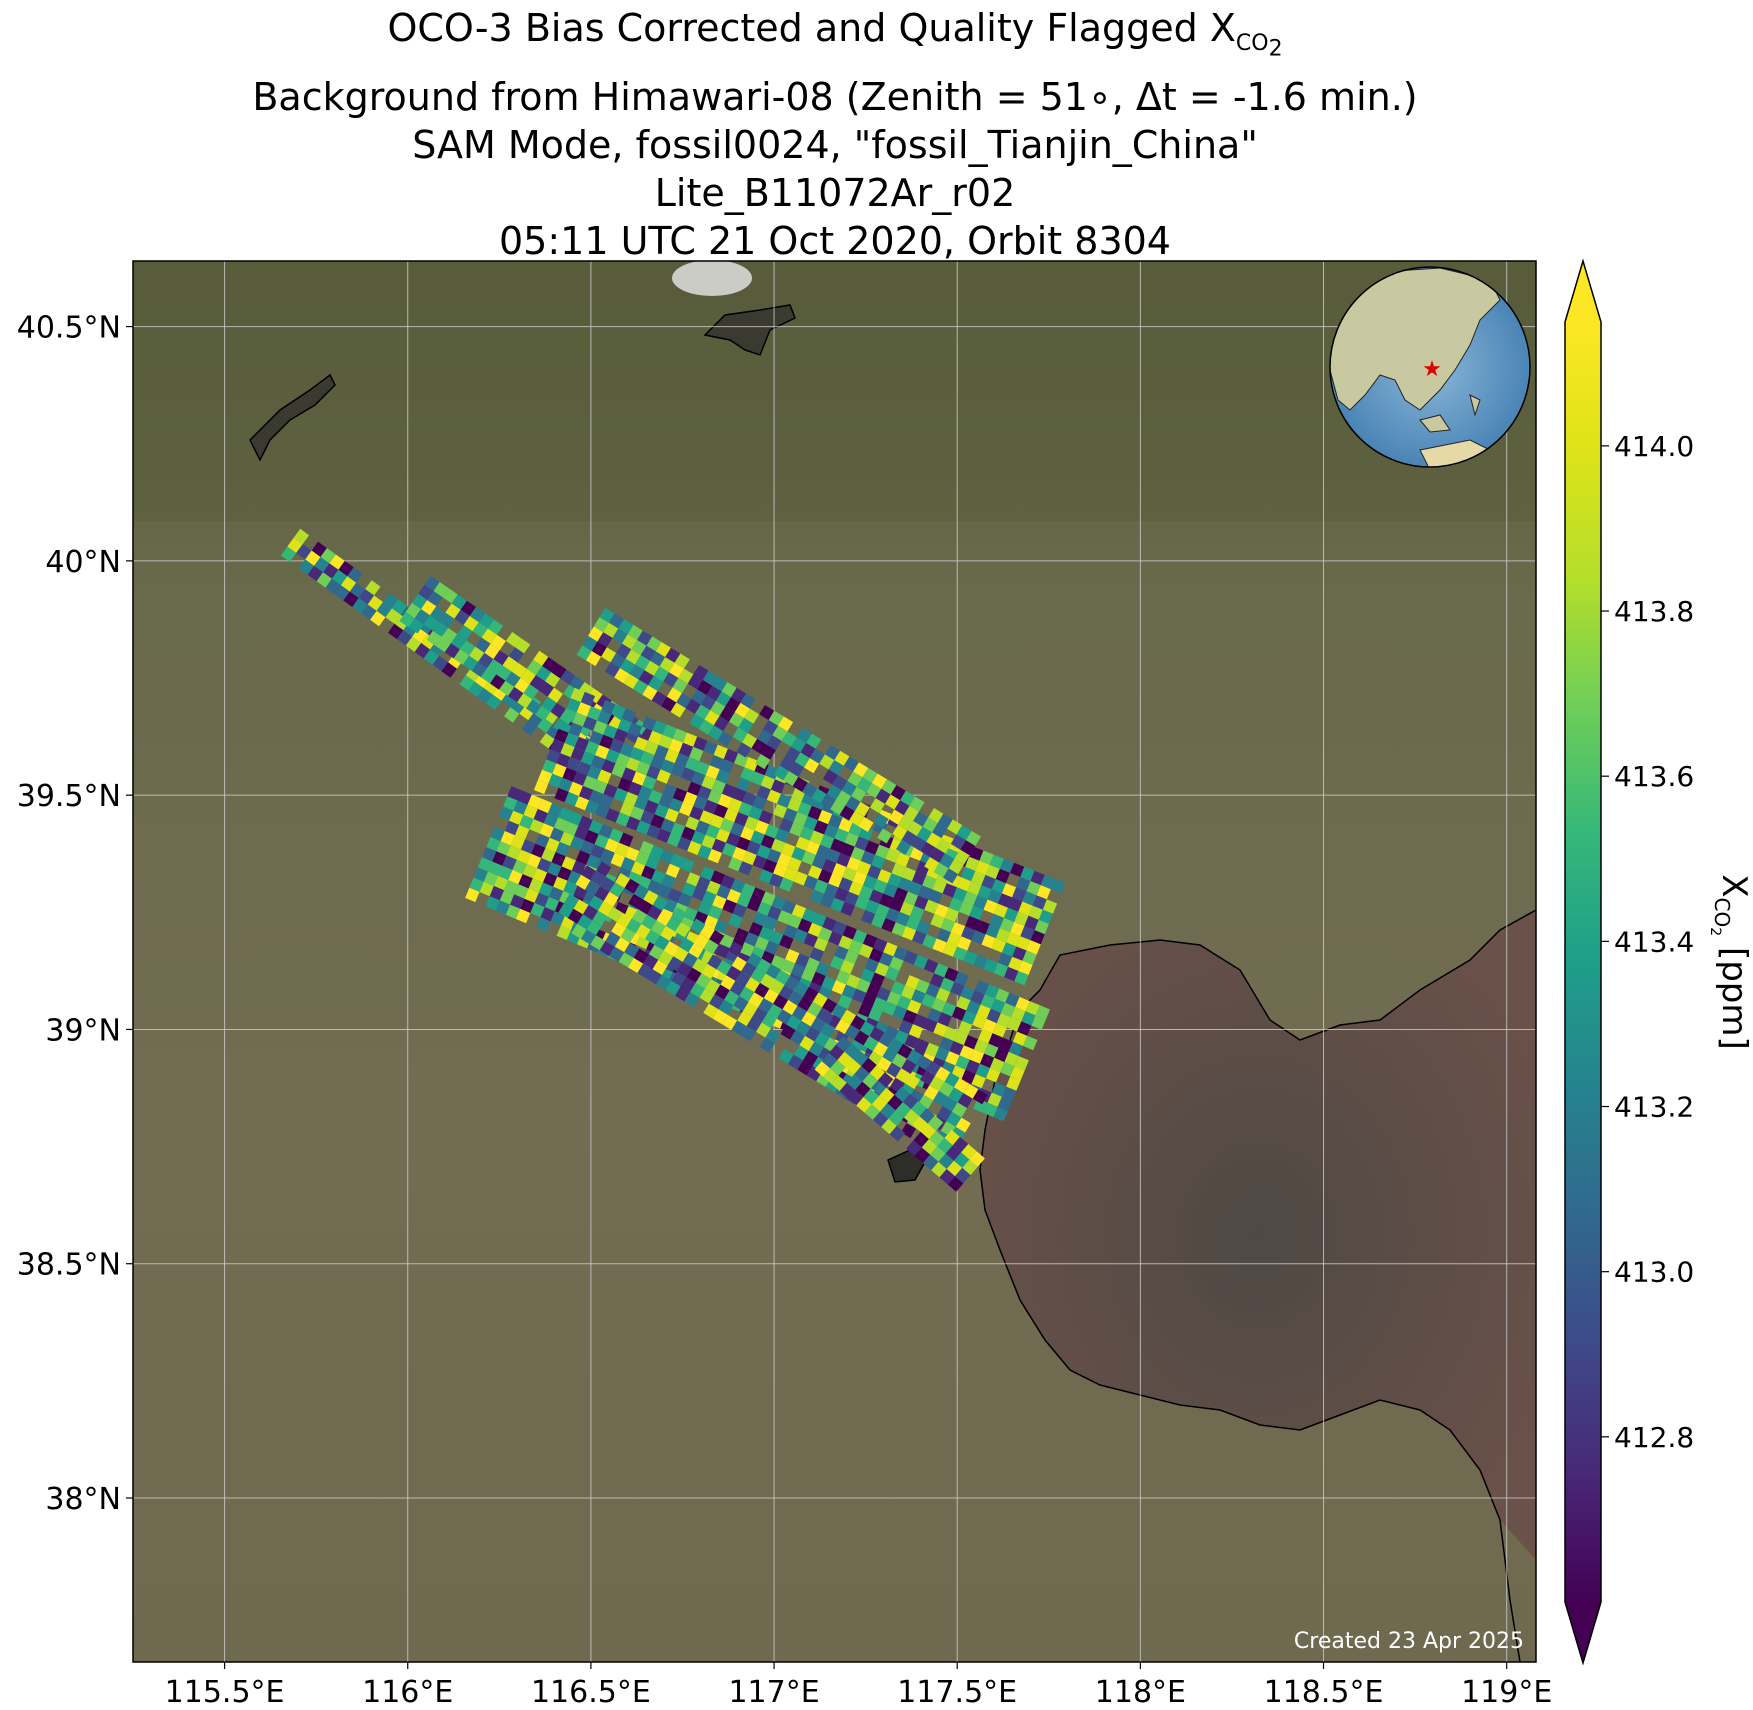 This screenshot has width=1753, height=1710. Describe the element at coordinates (69, 1265) in the screenshot. I see `y-tick-label: 38.5°N` at that location.